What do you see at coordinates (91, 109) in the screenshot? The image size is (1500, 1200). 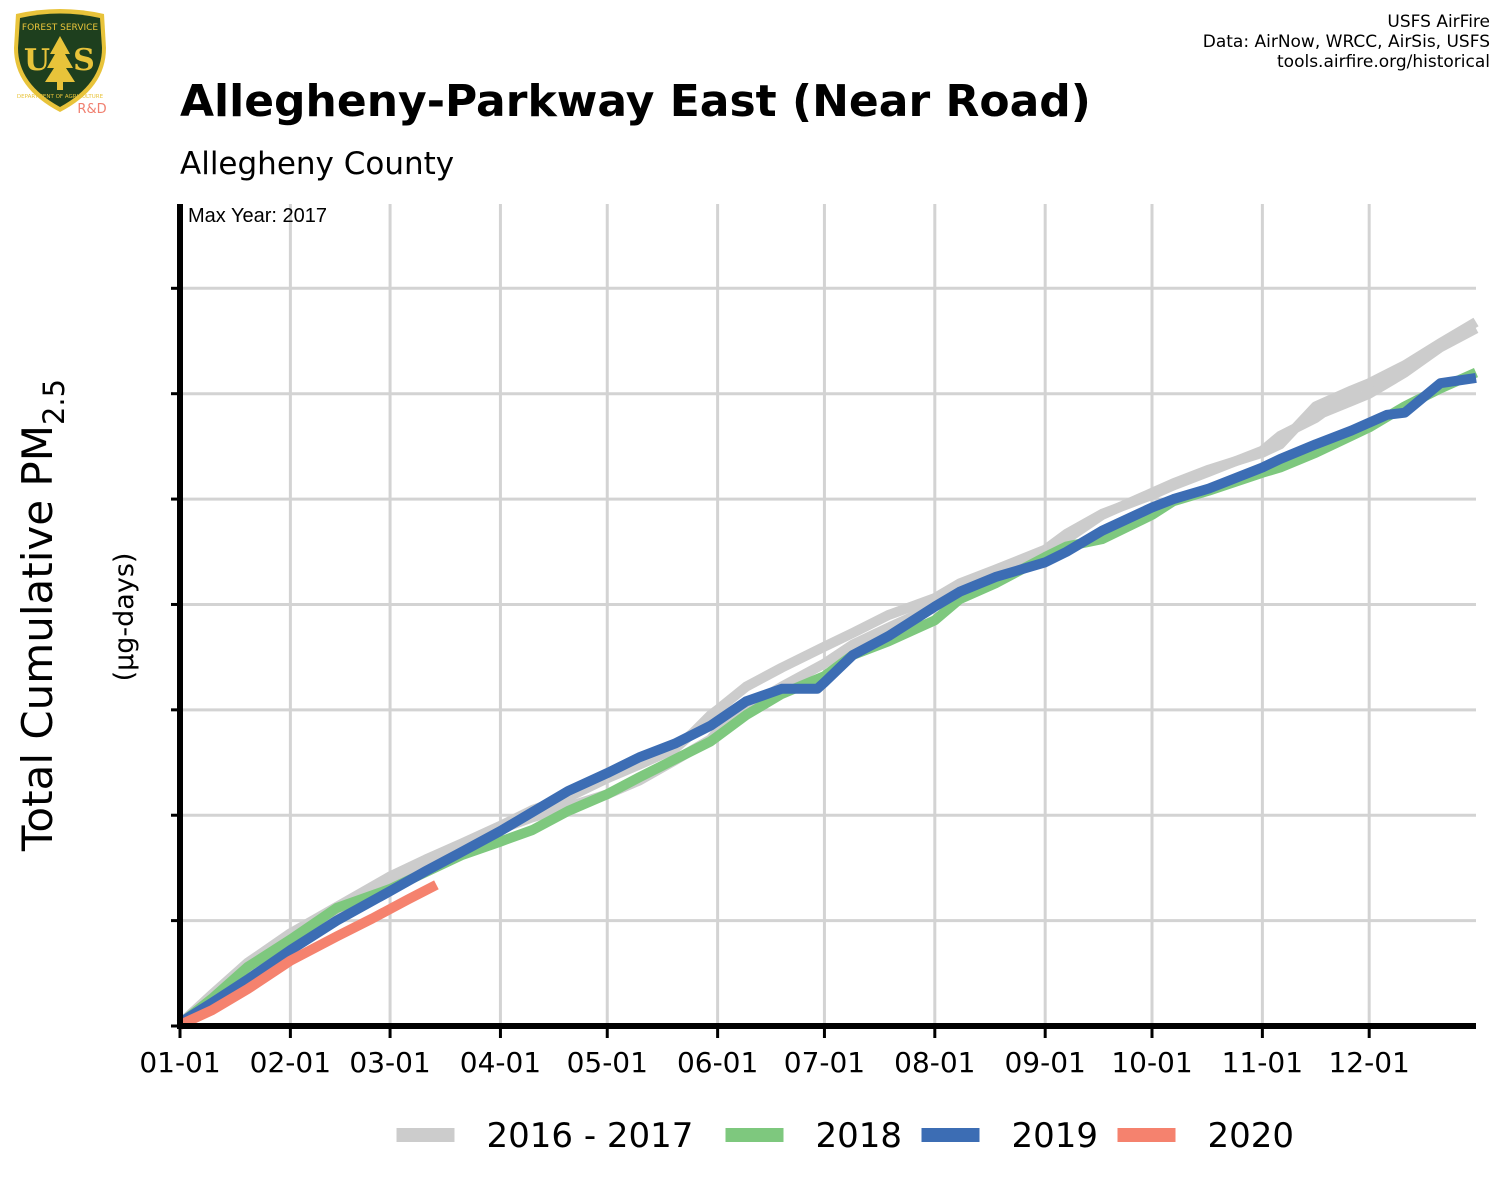 I see `logo-tag: R&D` at bounding box center [91, 109].